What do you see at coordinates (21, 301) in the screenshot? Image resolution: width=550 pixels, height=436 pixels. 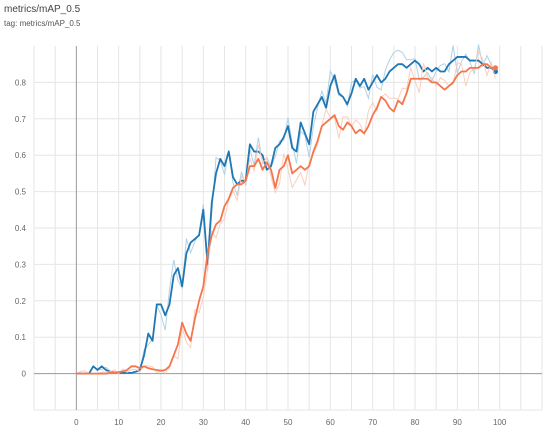 I see `y-tick-label: 0.2` at bounding box center [21, 301].